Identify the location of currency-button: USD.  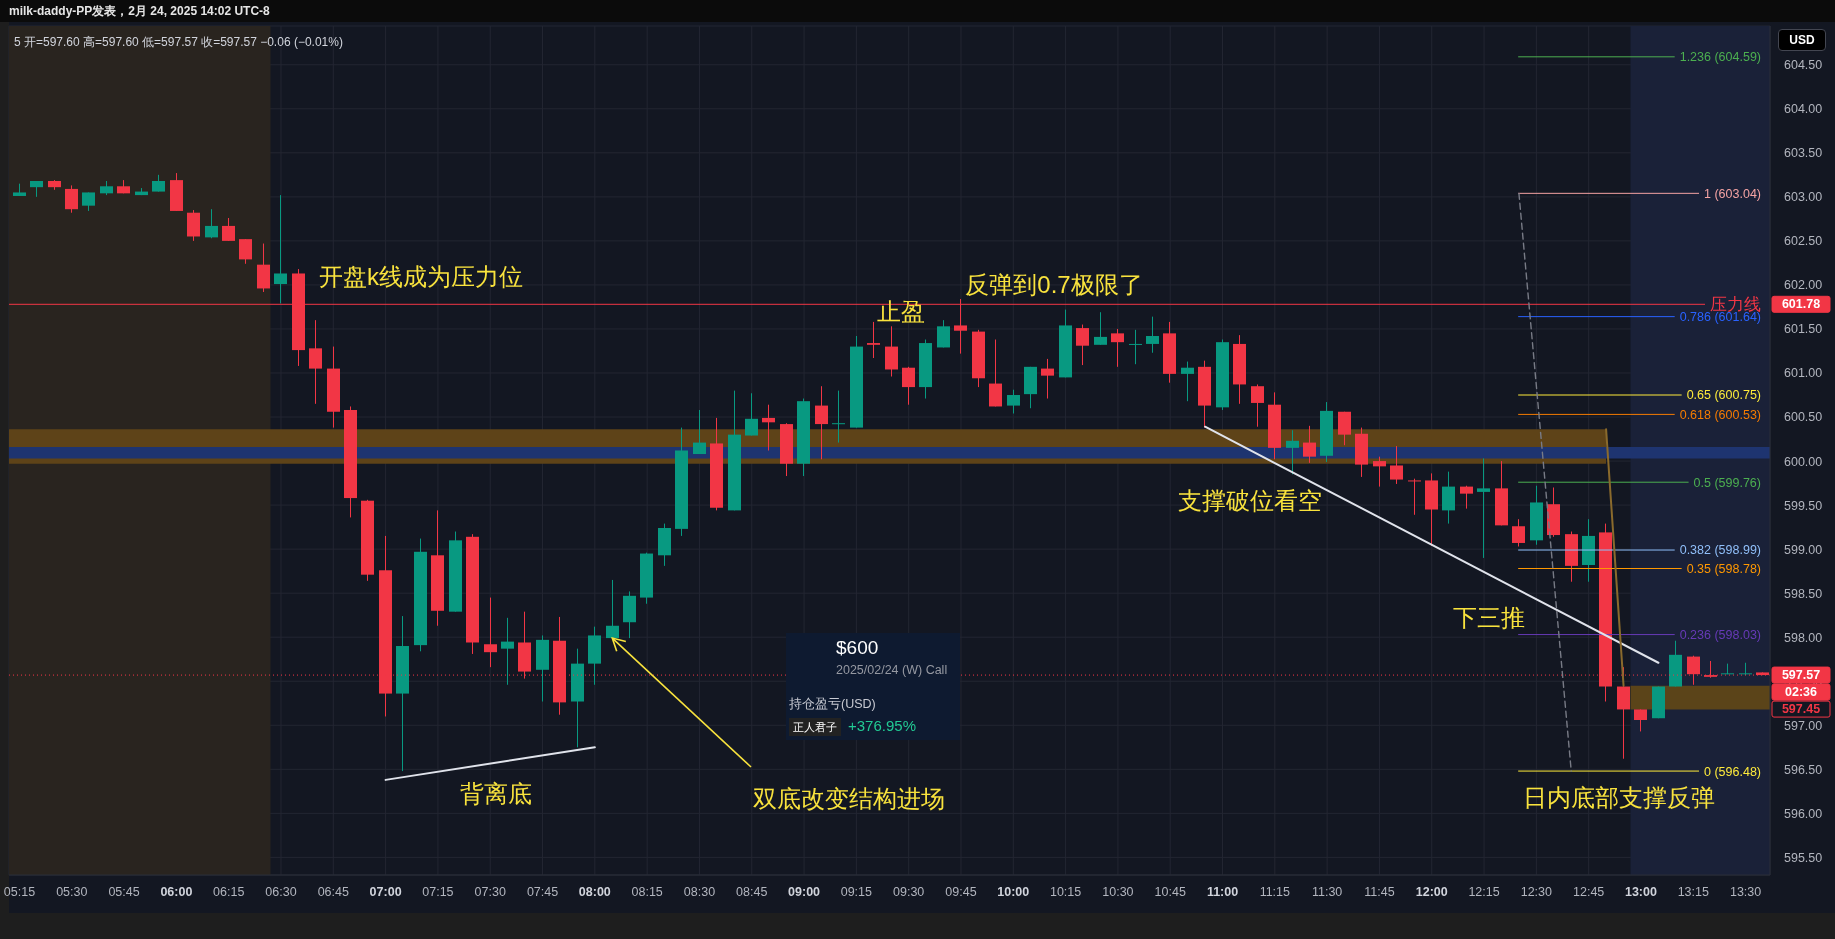
(1802, 40).